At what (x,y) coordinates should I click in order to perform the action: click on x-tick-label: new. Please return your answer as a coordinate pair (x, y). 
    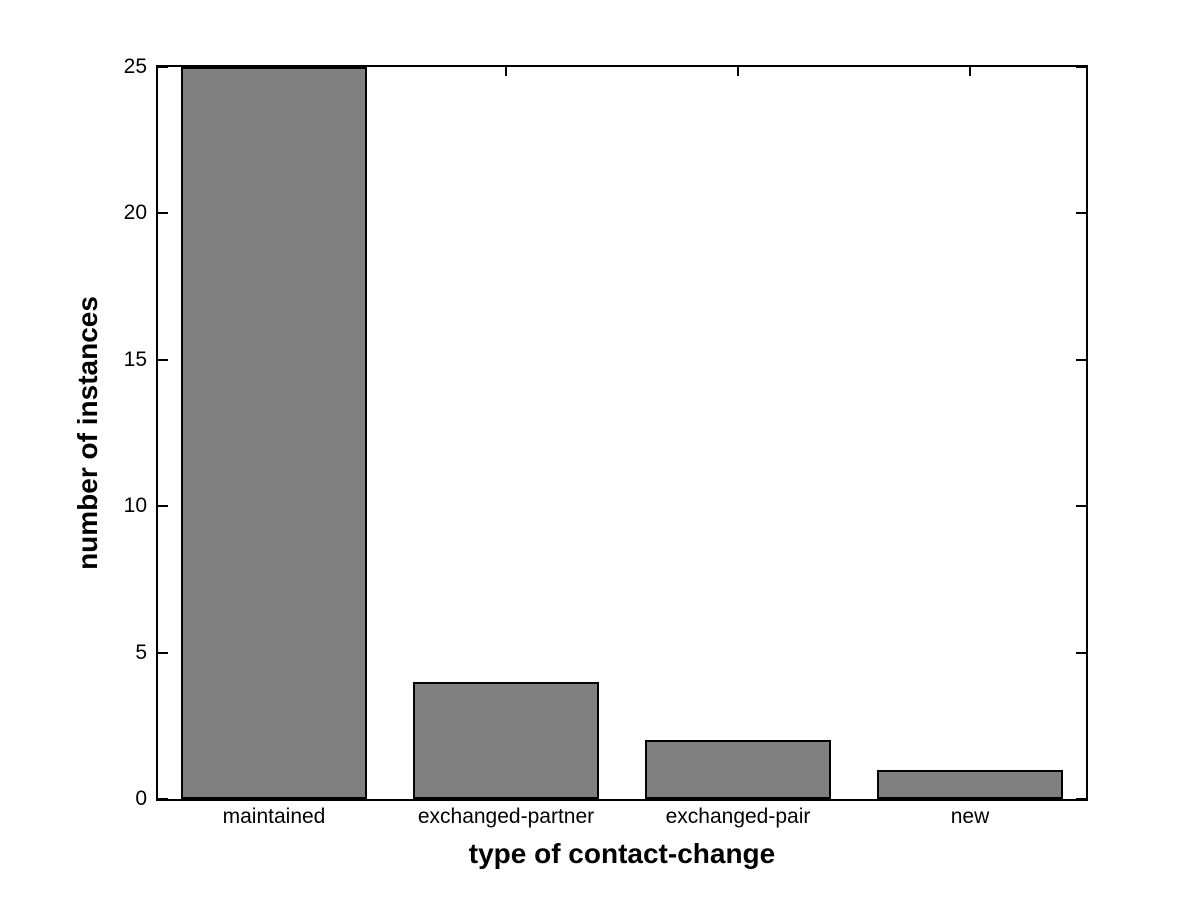
    Looking at the image, I should click on (970, 816).